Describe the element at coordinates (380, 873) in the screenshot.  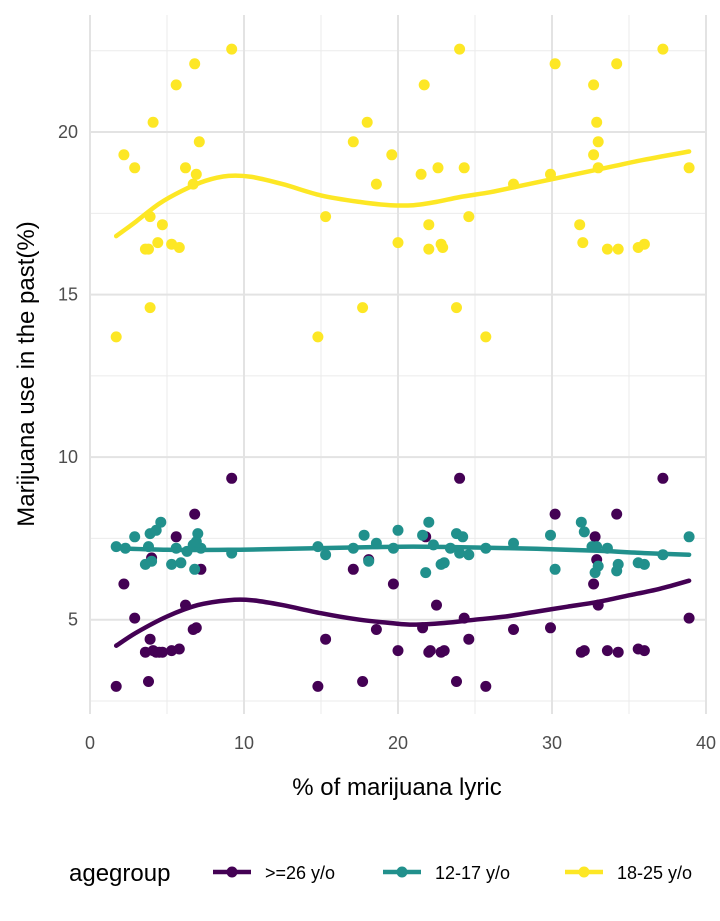
I see `legend: agegroup >=26 y/o 12-17 y/o 18-25 y/o` at that location.